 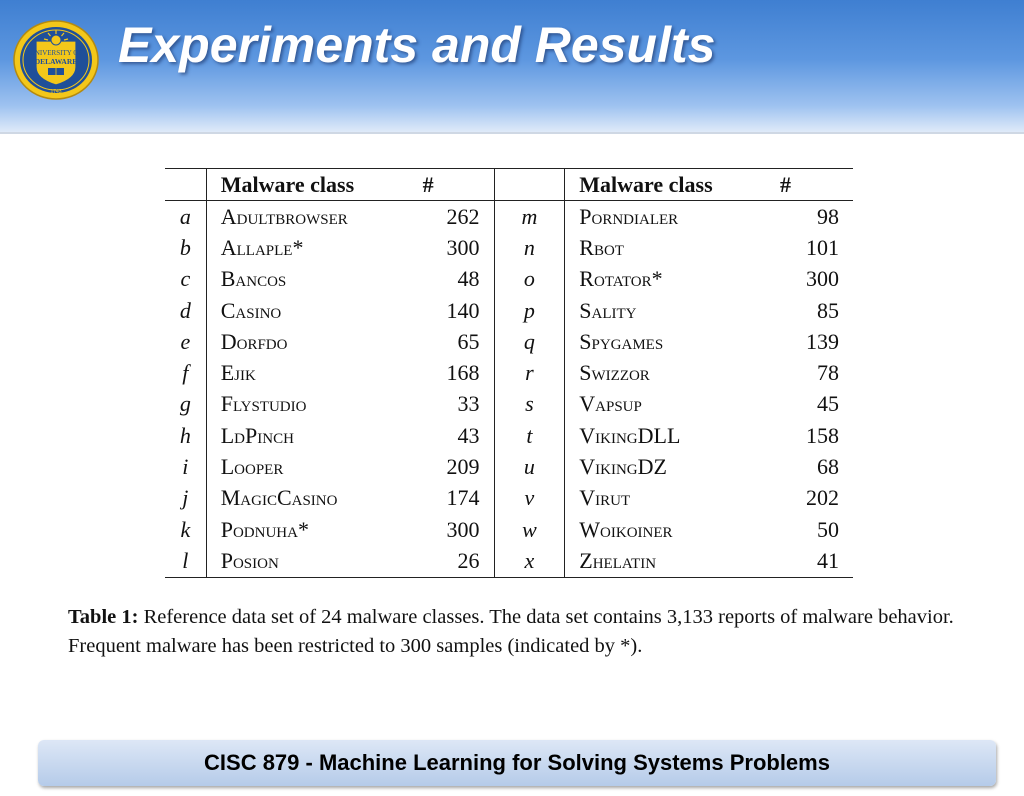 I want to click on seal-year: 1743, so click(x=55, y=92).